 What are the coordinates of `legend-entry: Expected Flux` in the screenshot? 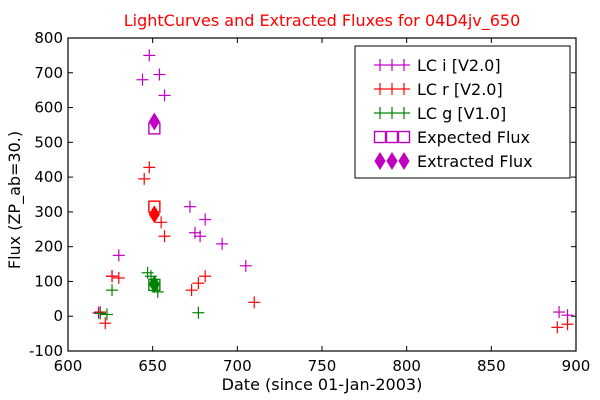 It's located at (451, 137).